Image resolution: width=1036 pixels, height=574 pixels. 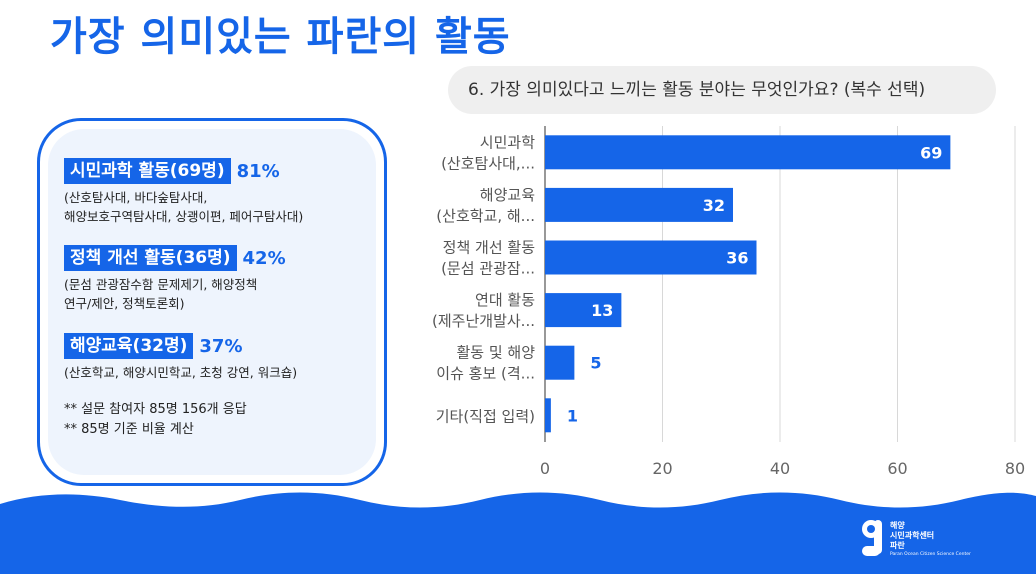 What do you see at coordinates (780, 468) in the screenshot?
I see `x-tick-label: 40` at bounding box center [780, 468].